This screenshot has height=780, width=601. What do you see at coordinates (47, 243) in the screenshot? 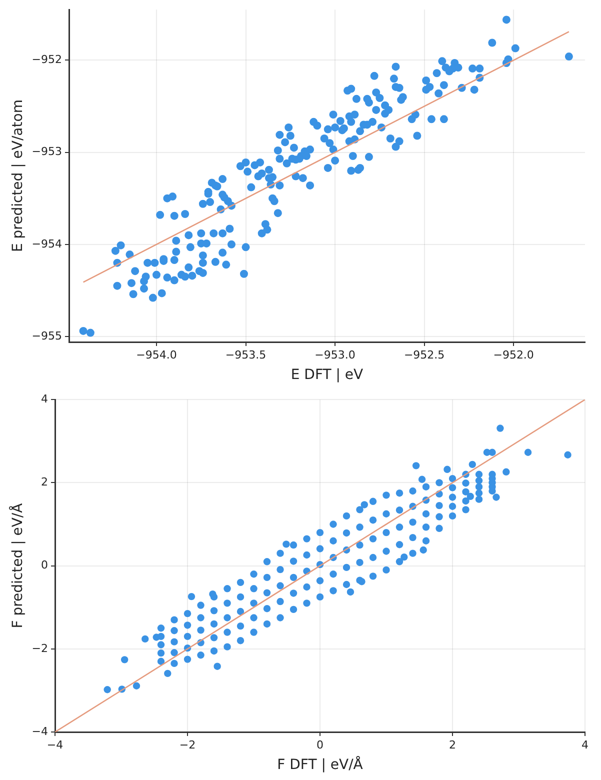
I see `y-tick-label: −954` at bounding box center [47, 243].